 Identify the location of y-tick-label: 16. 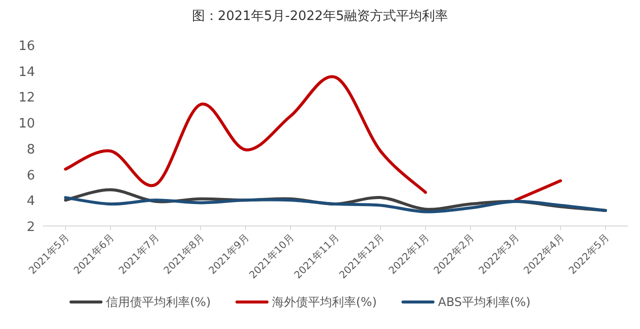
(26, 46).